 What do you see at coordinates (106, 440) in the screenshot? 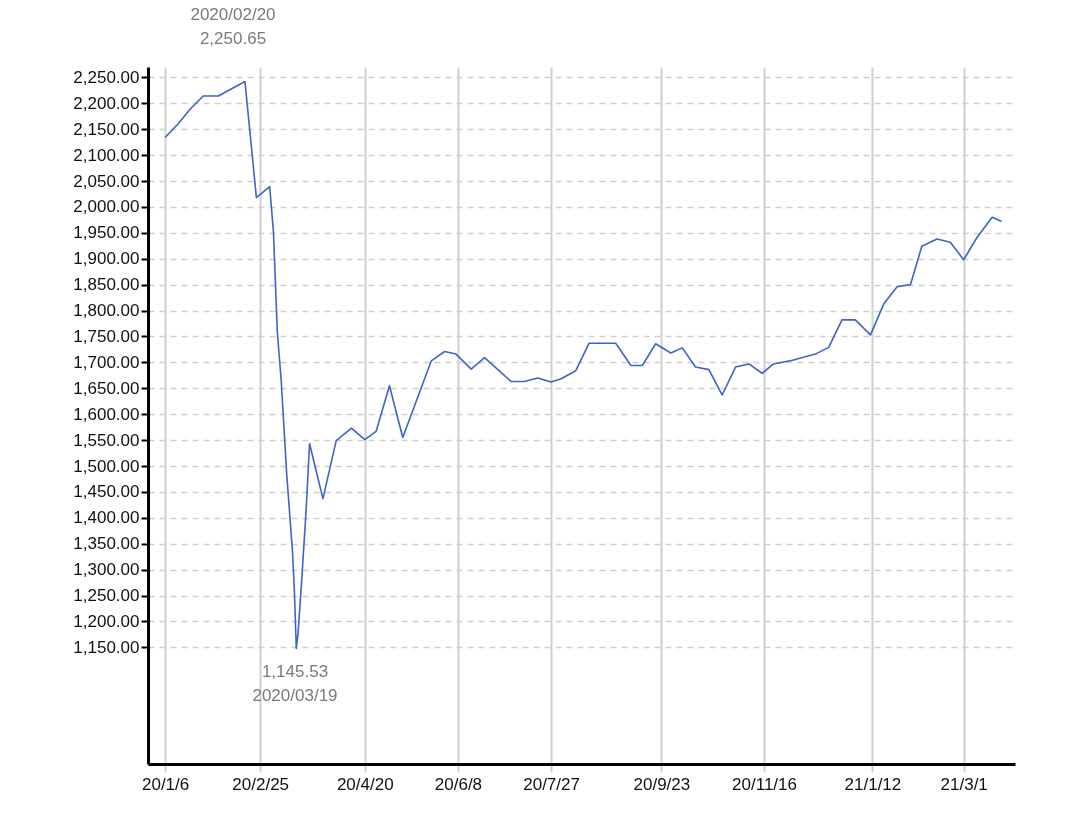
I see `y-tick-label: 1,550.00` at bounding box center [106, 440].